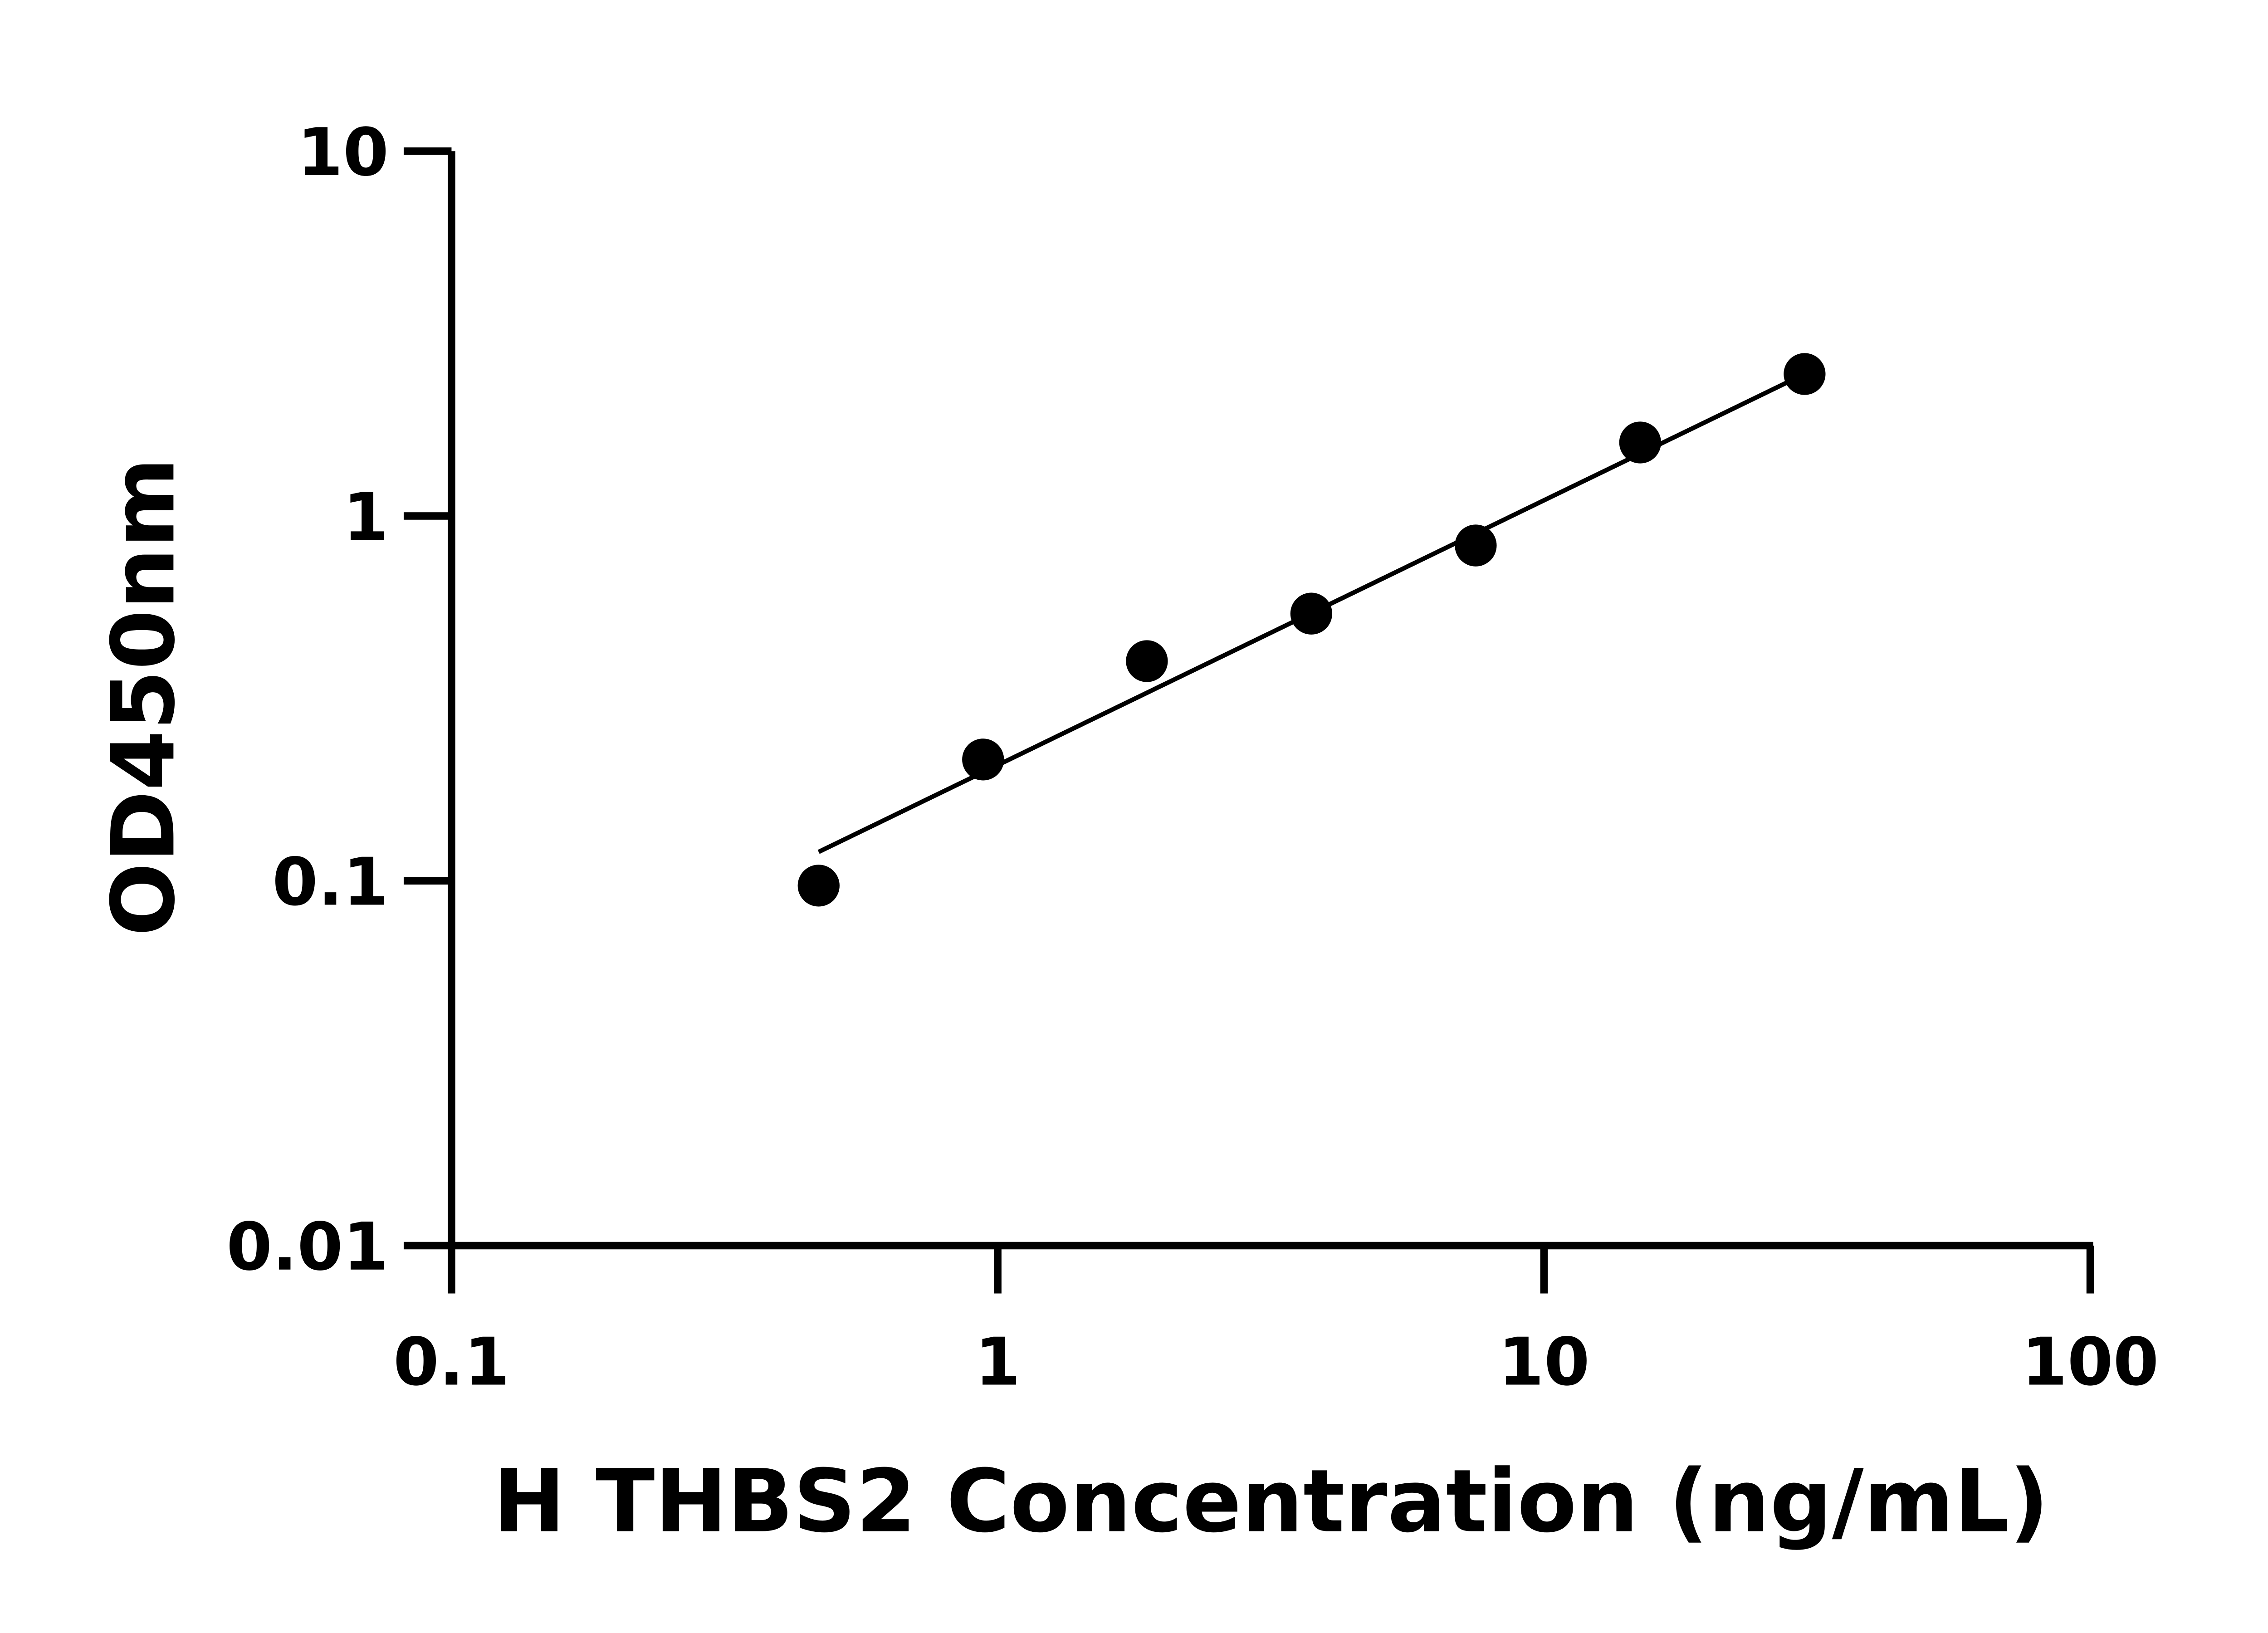 The image size is (2268, 1633). What do you see at coordinates (2091, 1362) in the screenshot?
I see `x-tick-label: 100` at bounding box center [2091, 1362].